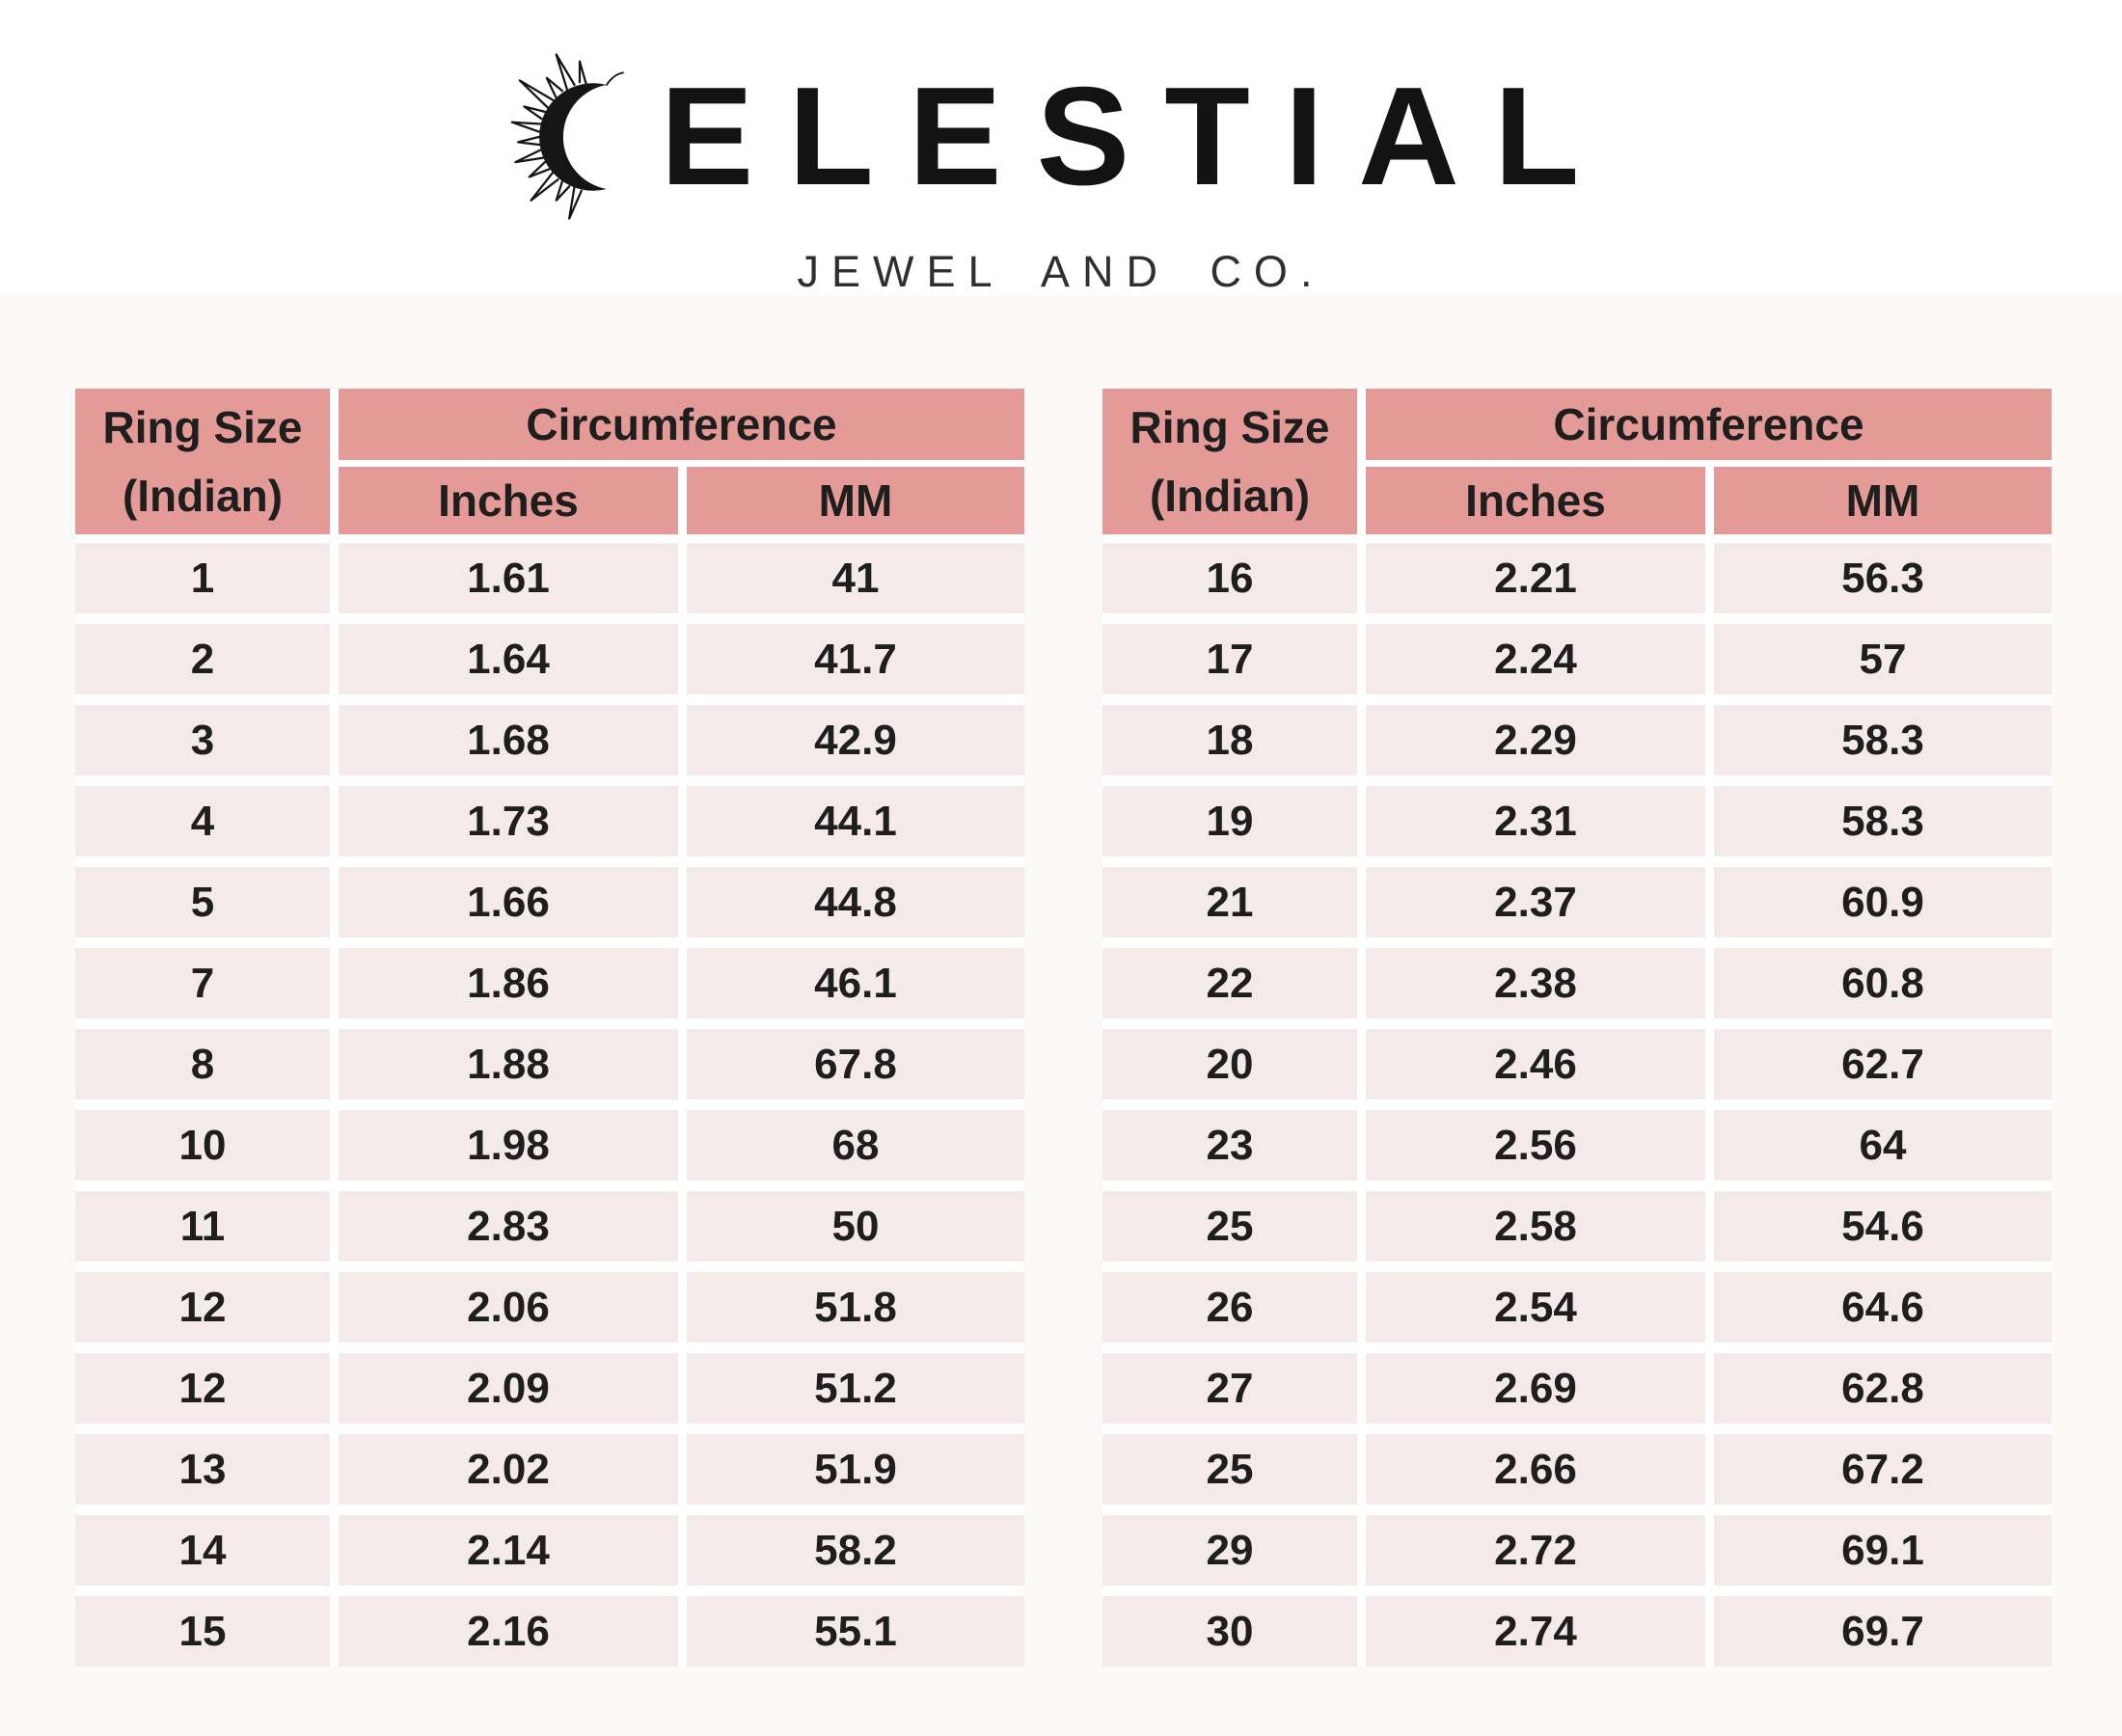 The width and height of the screenshot is (2122, 1736). Describe the element at coordinates (1230, 578) in the screenshot. I see `table-cell: 16` at that location.